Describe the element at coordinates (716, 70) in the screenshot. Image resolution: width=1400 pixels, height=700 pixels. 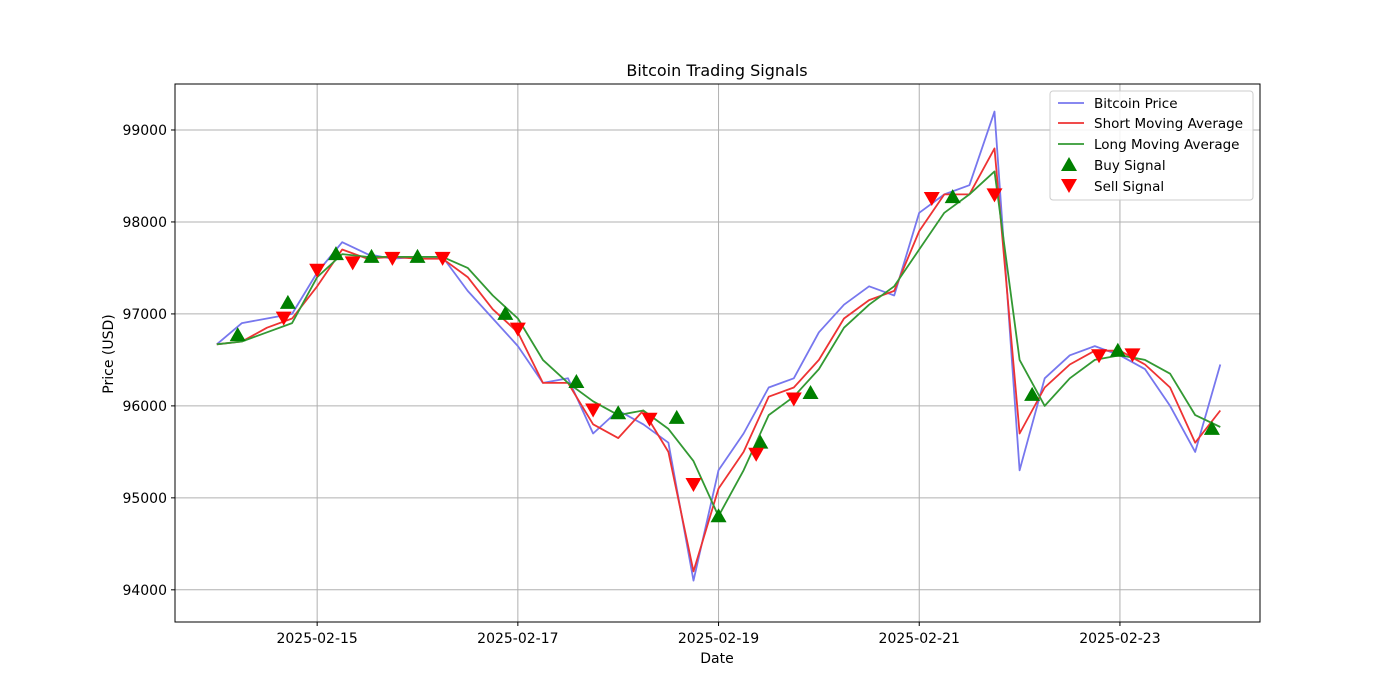
I see `chart-title: Bitcoin Trading Signals` at that location.